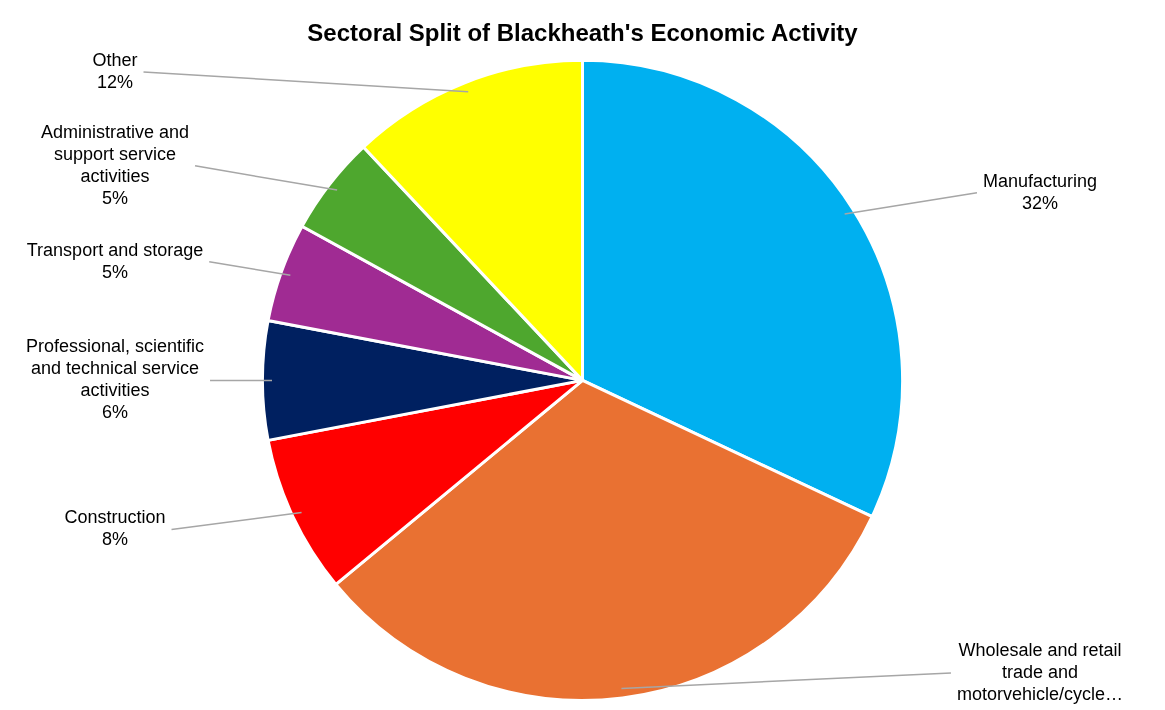  What do you see at coordinates (115, 412) in the screenshot?
I see `data-label: 6%` at bounding box center [115, 412].